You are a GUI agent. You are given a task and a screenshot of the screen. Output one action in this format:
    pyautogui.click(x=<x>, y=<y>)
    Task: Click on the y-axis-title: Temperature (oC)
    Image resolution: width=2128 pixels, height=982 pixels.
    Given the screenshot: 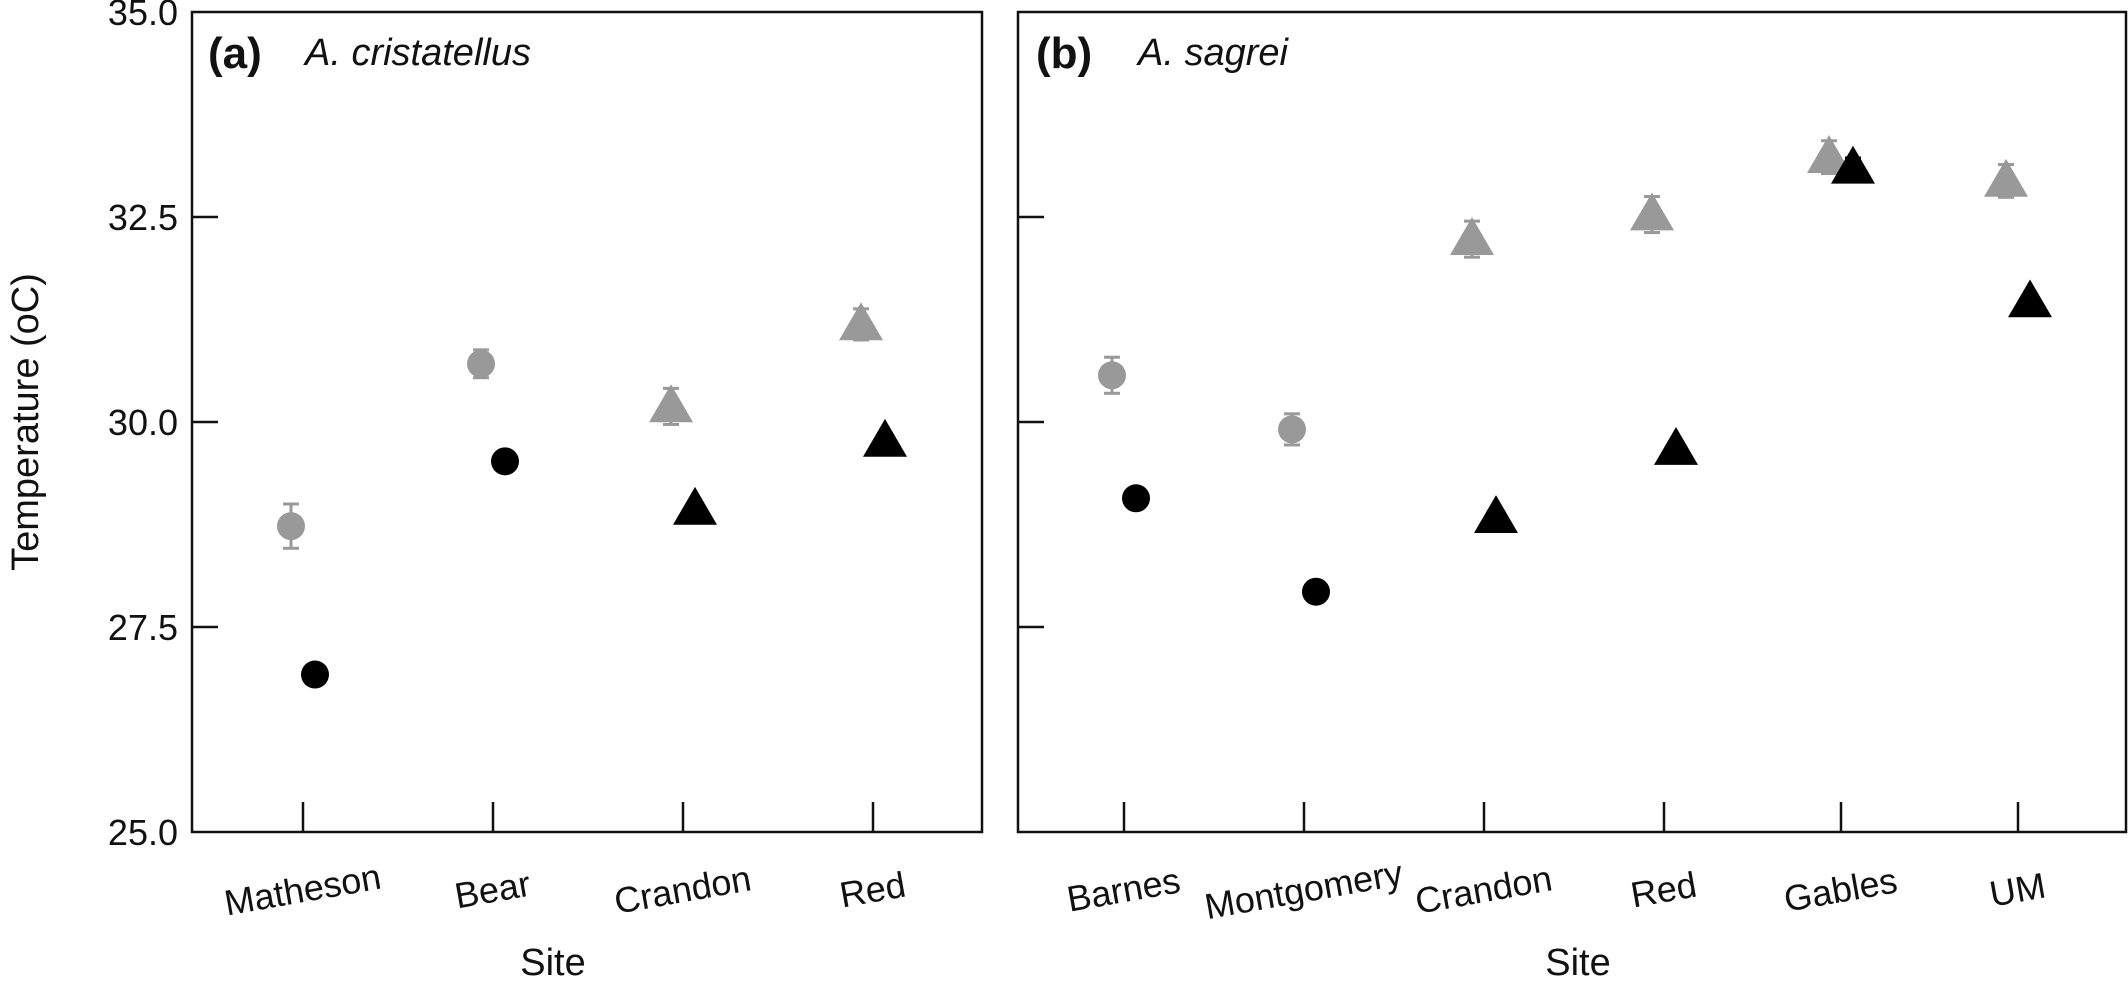 What is the action you would take?
    pyautogui.click(x=26, y=422)
    